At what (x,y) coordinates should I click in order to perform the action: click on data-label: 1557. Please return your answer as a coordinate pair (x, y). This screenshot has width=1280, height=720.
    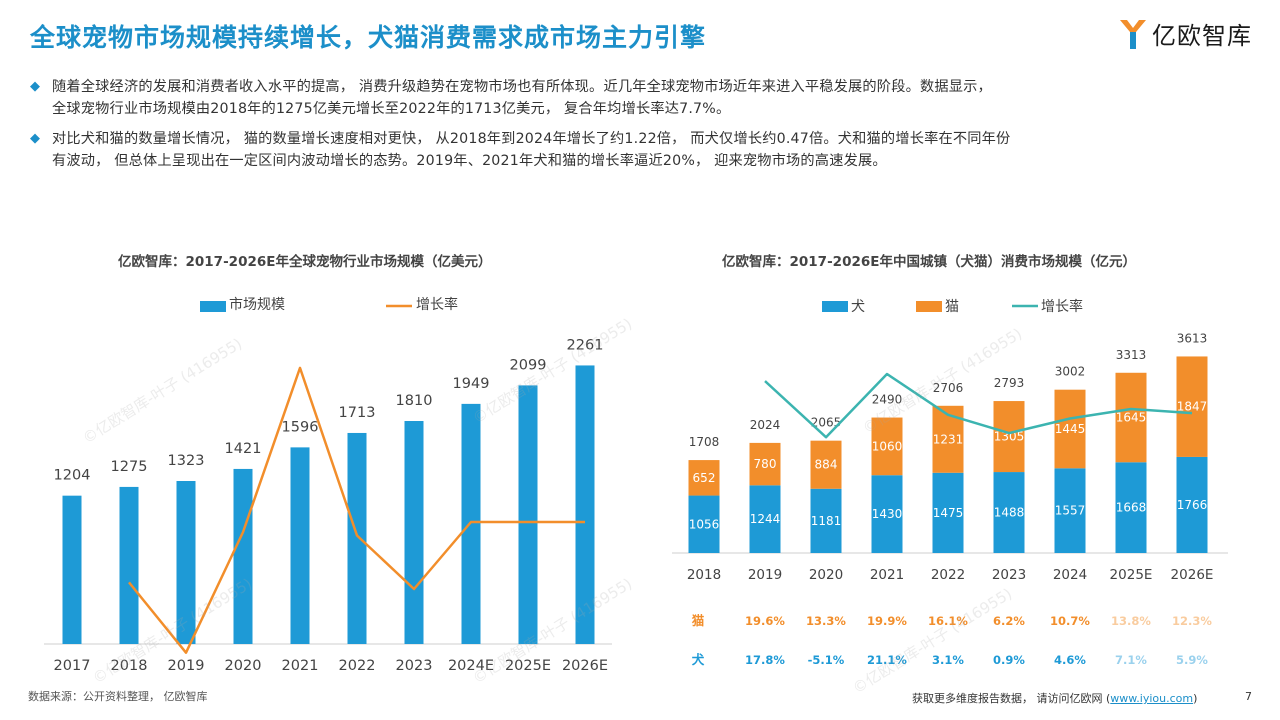
    Looking at the image, I should click on (1070, 511).